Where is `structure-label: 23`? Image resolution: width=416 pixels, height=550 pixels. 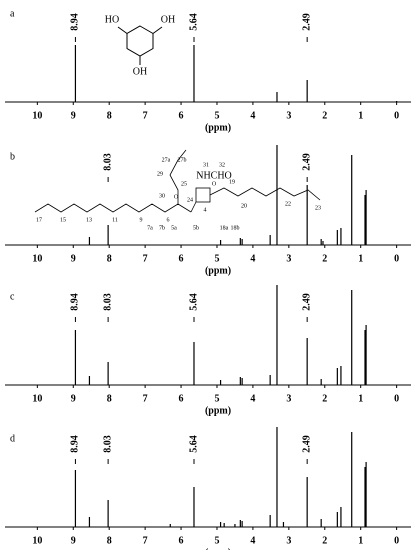 structure-label: 23 is located at coordinates (318, 208).